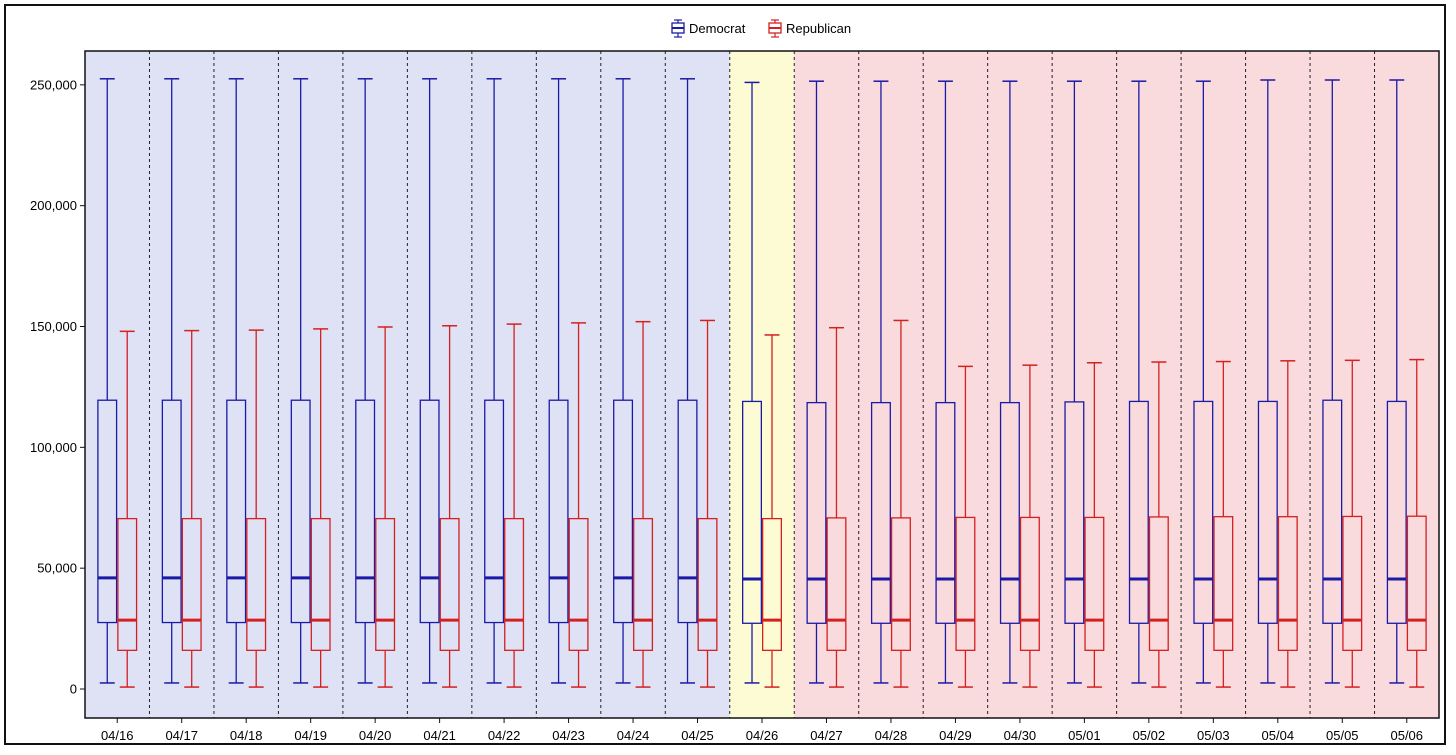  Describe the element at coordinates (1406, 735) in the screenshot. I see `x-tick-label: 05/06` at that location.